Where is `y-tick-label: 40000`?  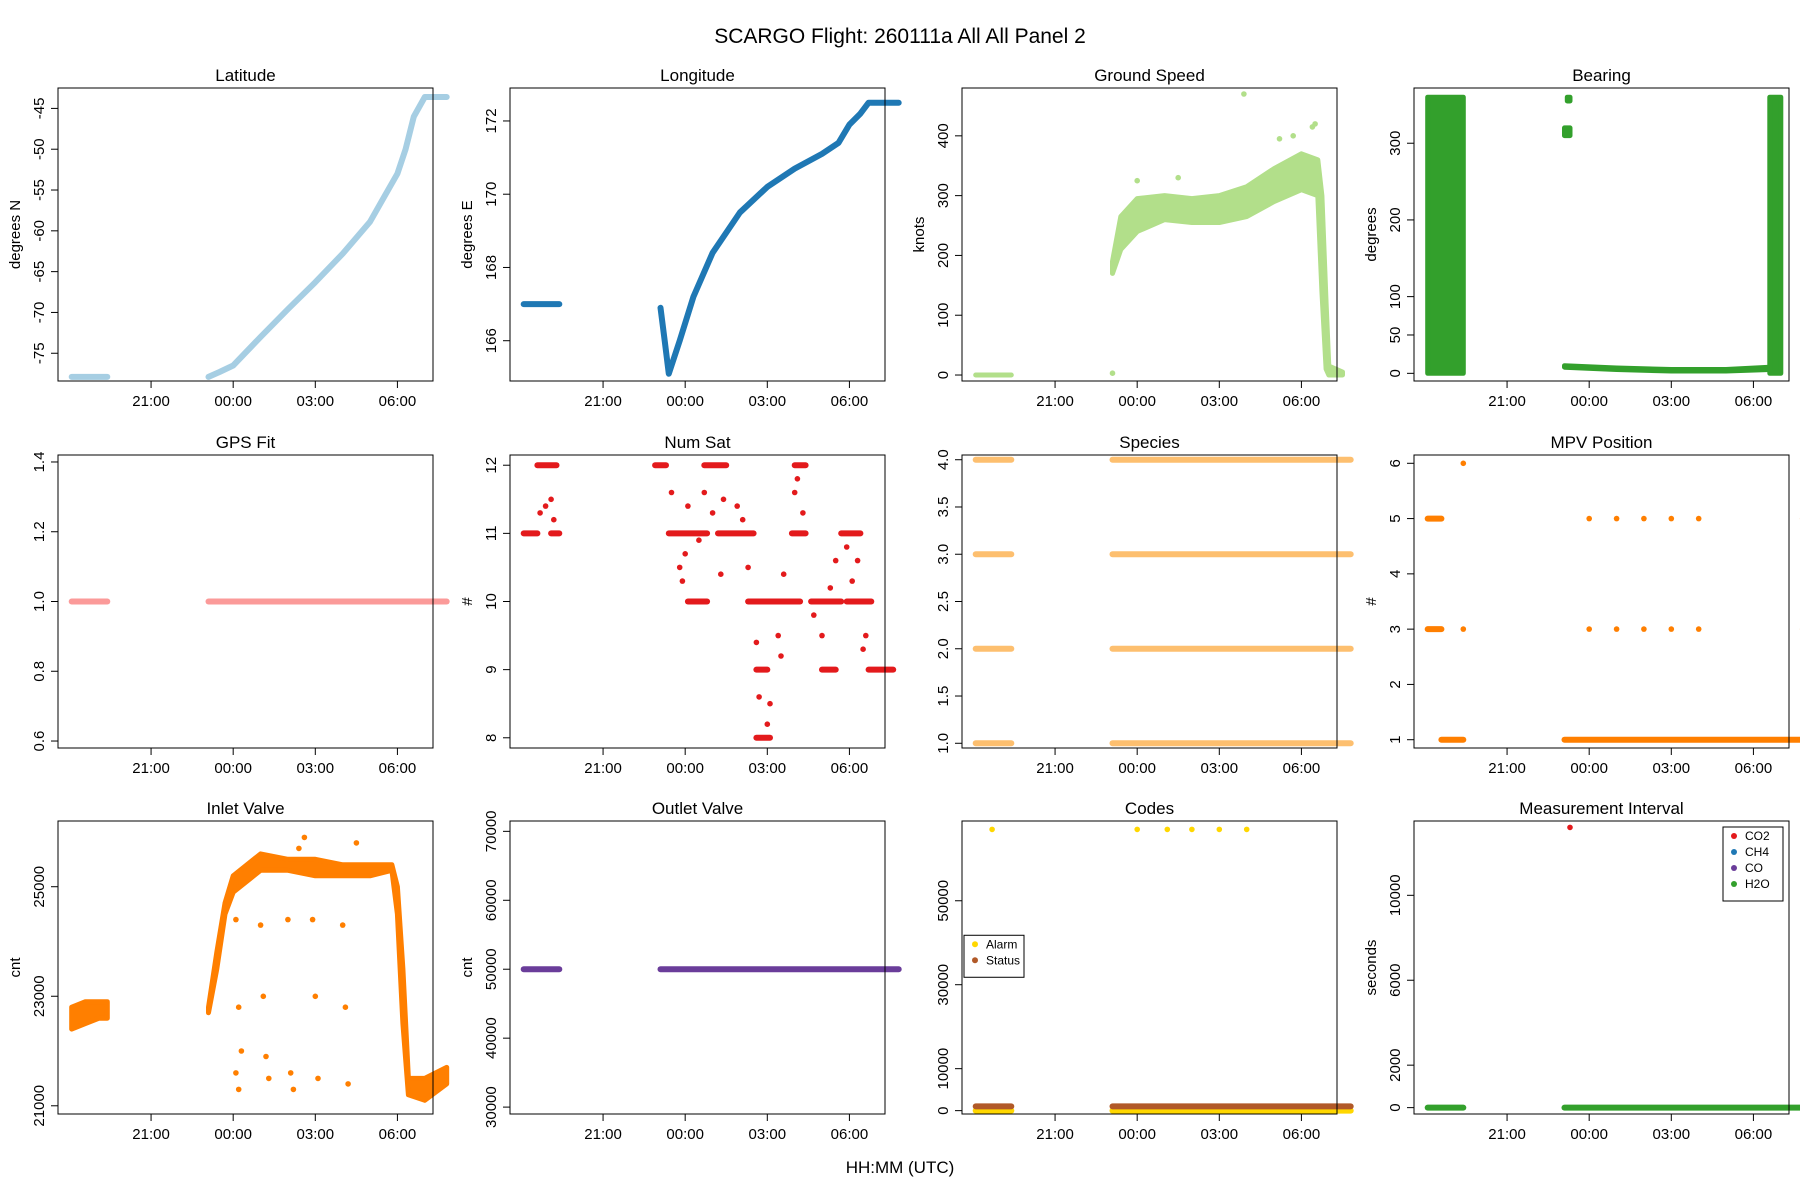 y-tick-label: 40000 is located at coordinates (491, 1038).